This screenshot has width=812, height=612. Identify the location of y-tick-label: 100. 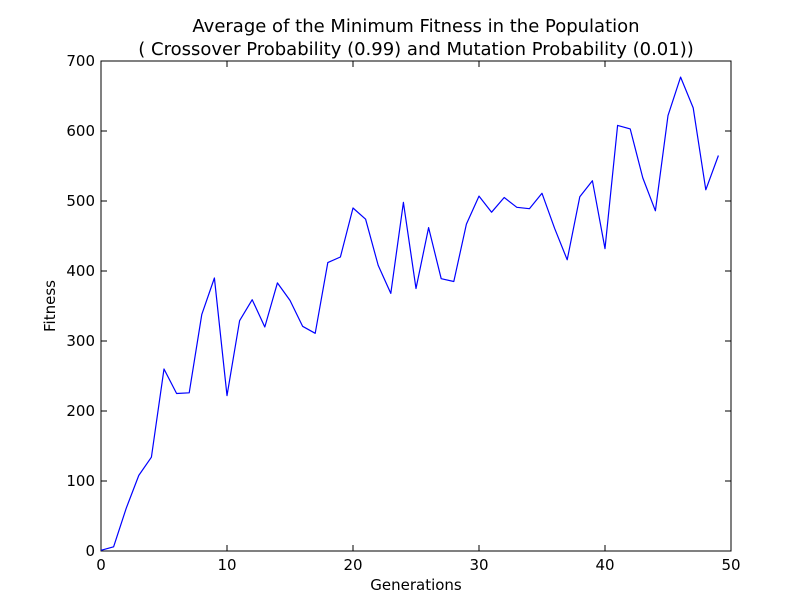
(80, 481).